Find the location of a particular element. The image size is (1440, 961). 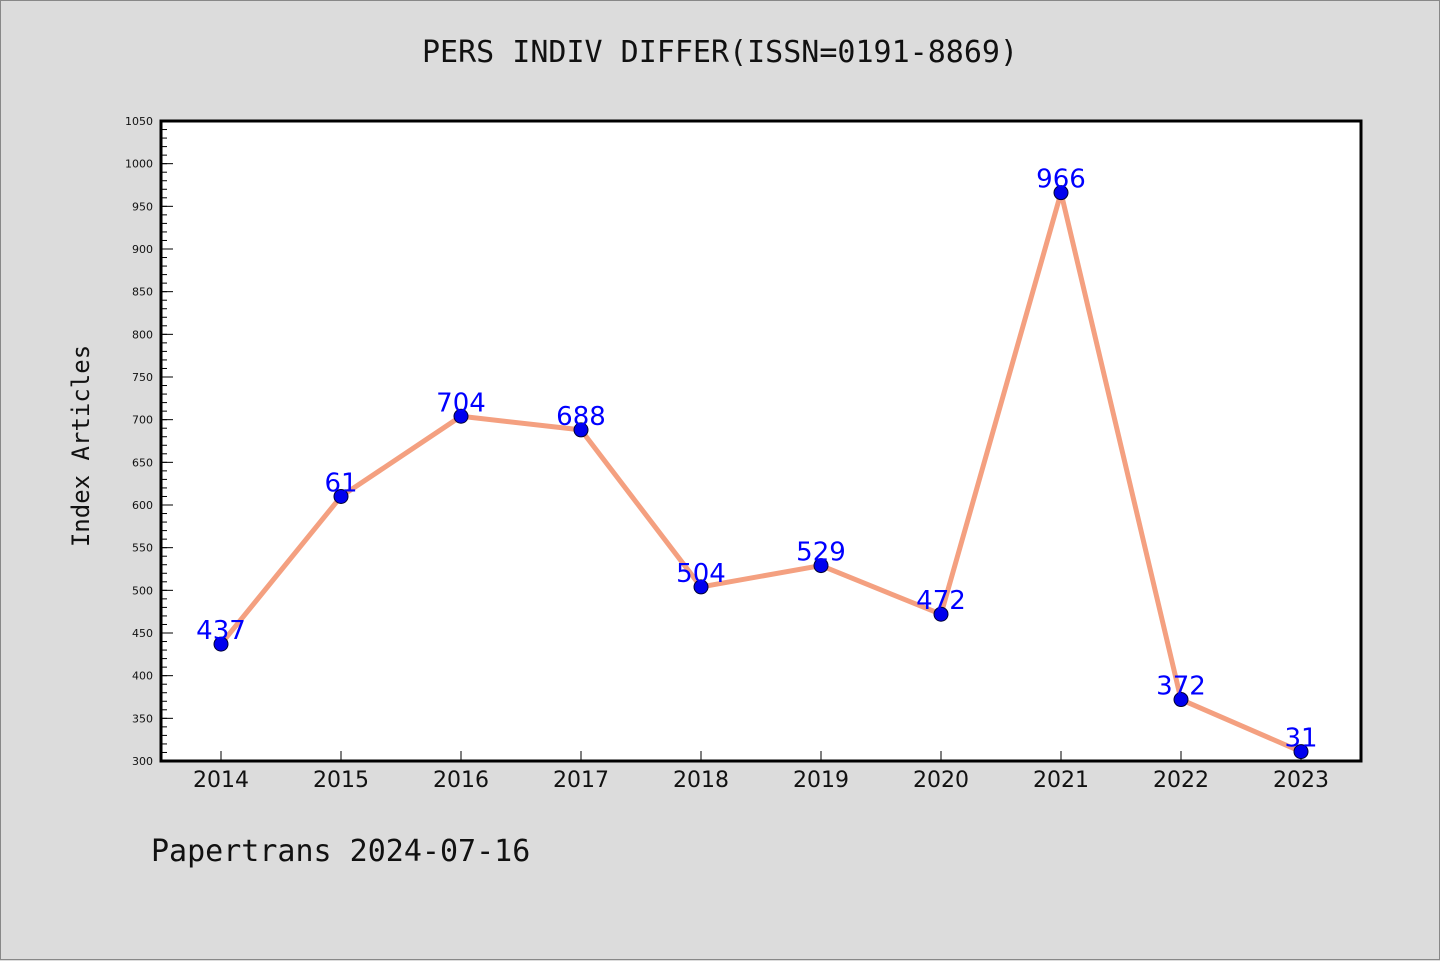

data-label: 472 is located at coordinates (941, 601).